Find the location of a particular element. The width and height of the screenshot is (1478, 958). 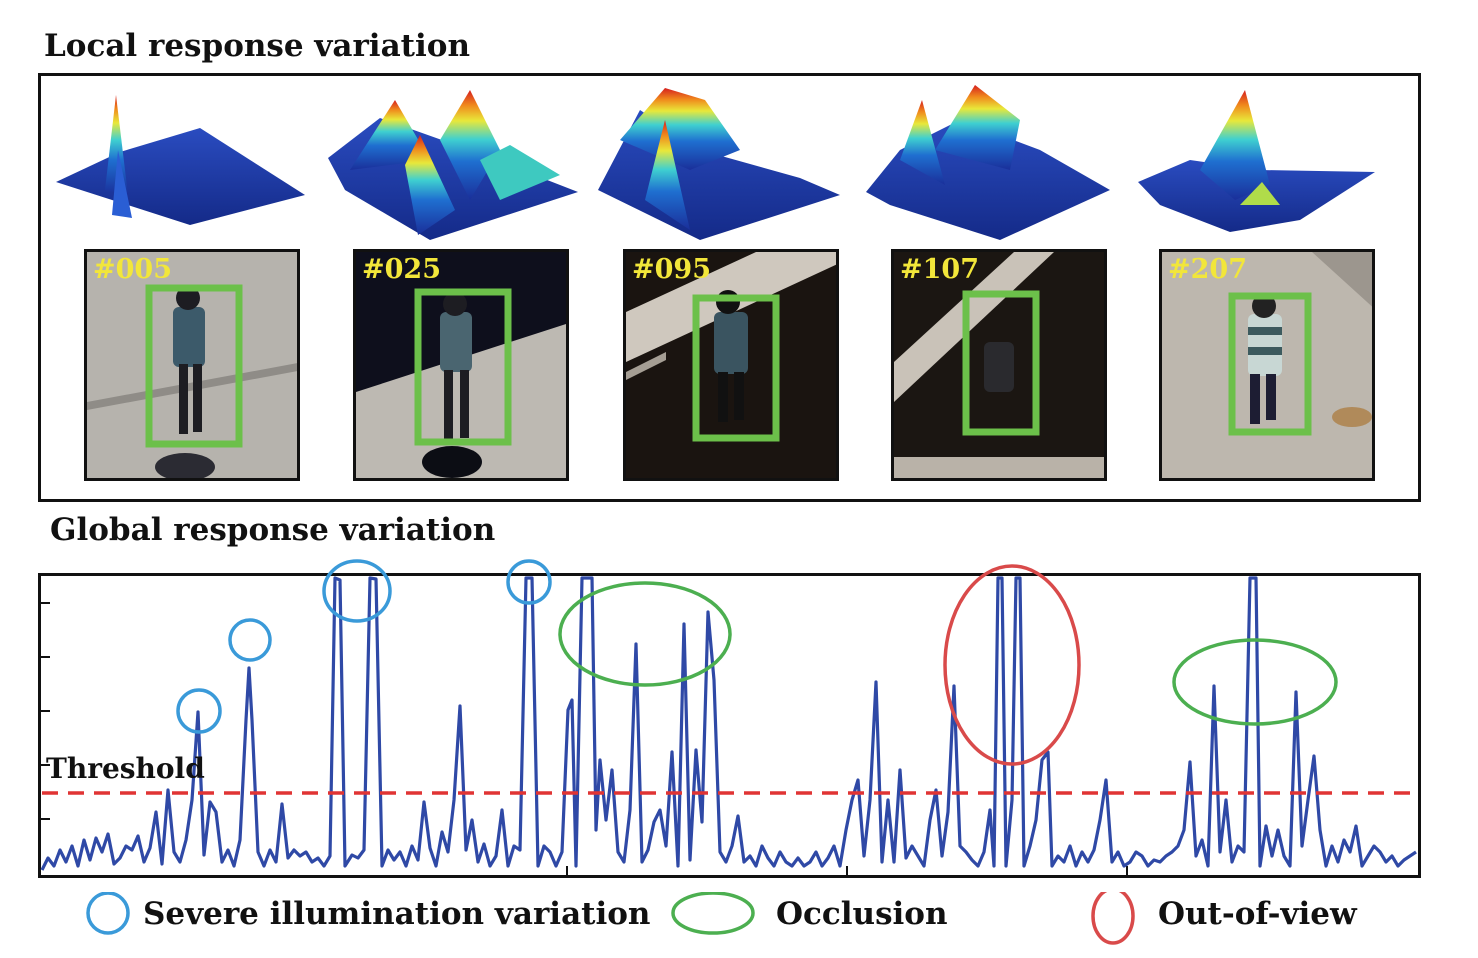

frame-id-label: #095 is located at coordinates (671, 269).